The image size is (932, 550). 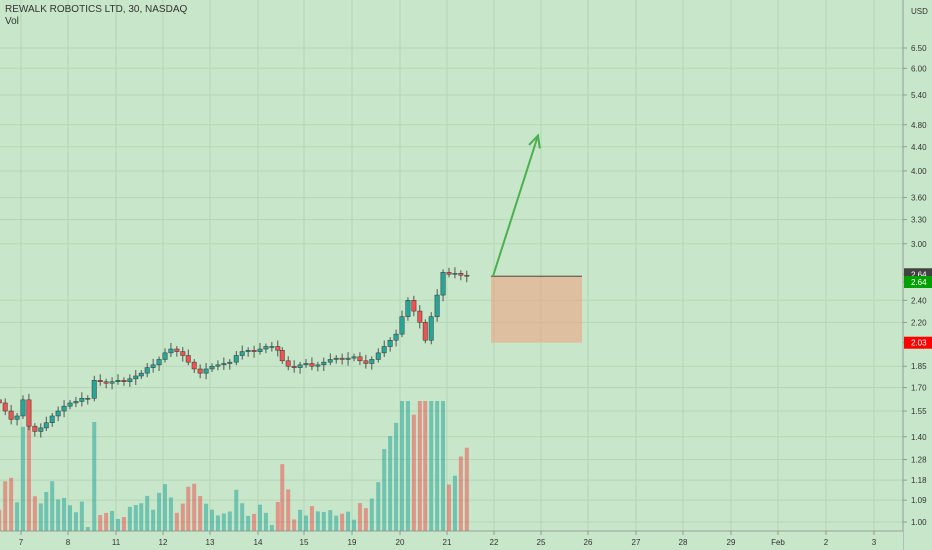 I want to click on price-tick-label: 6.00, so click(x=919, y=68).